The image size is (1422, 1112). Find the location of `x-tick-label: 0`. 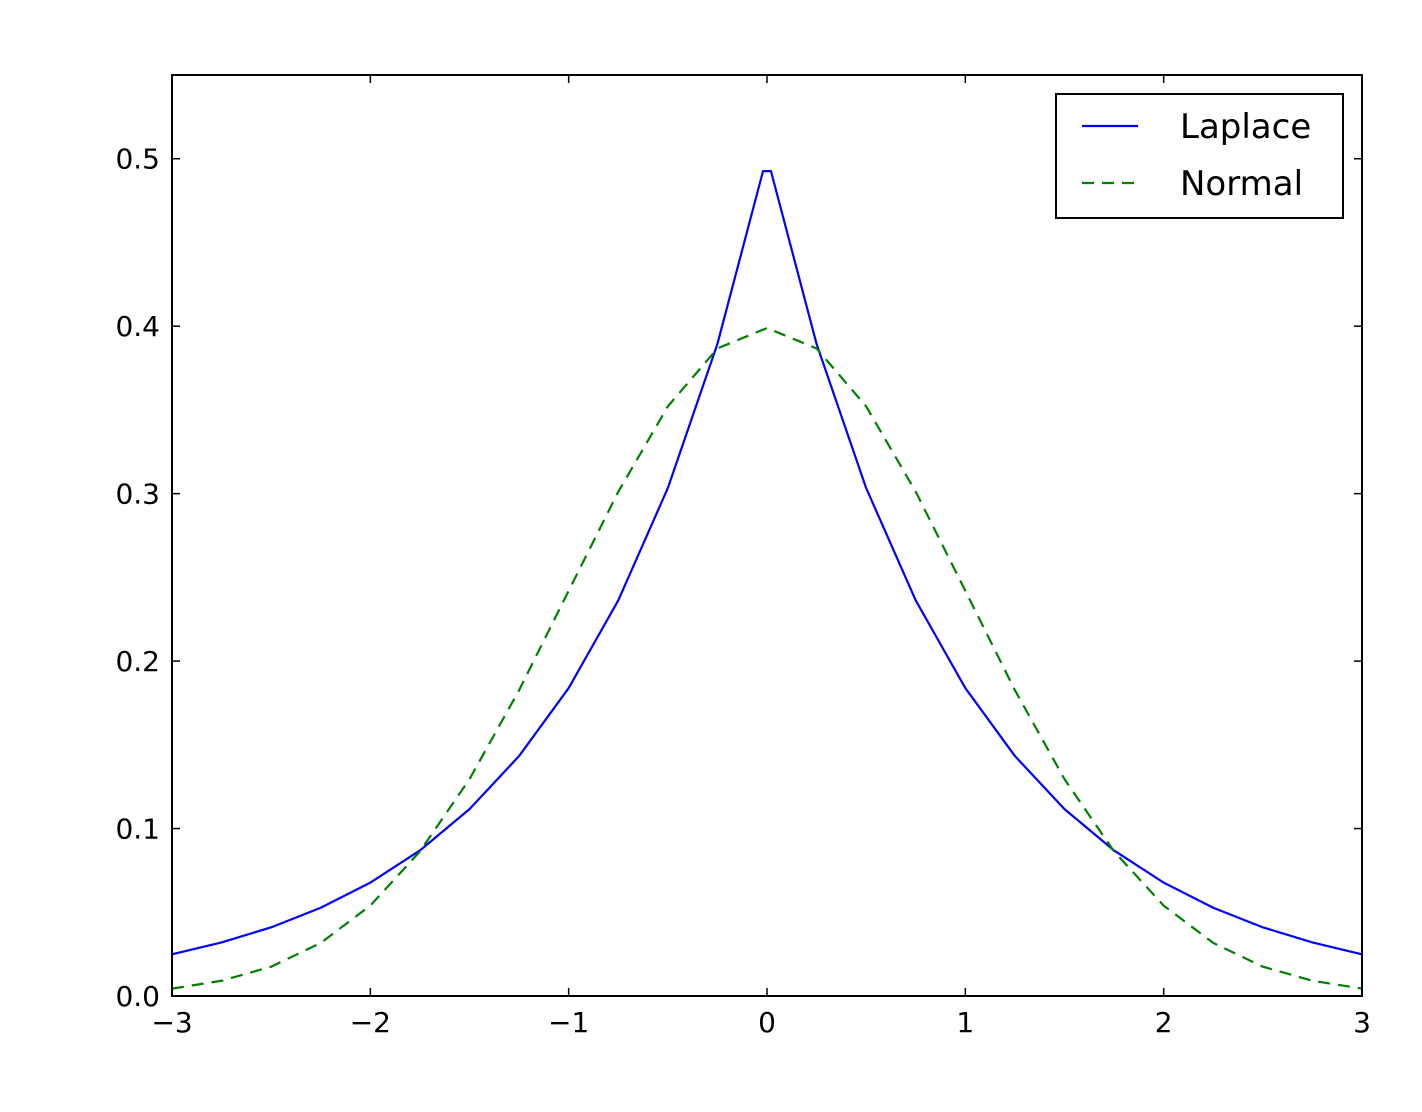

x-tick-label: 0 is located at coordinates (767, 1022).